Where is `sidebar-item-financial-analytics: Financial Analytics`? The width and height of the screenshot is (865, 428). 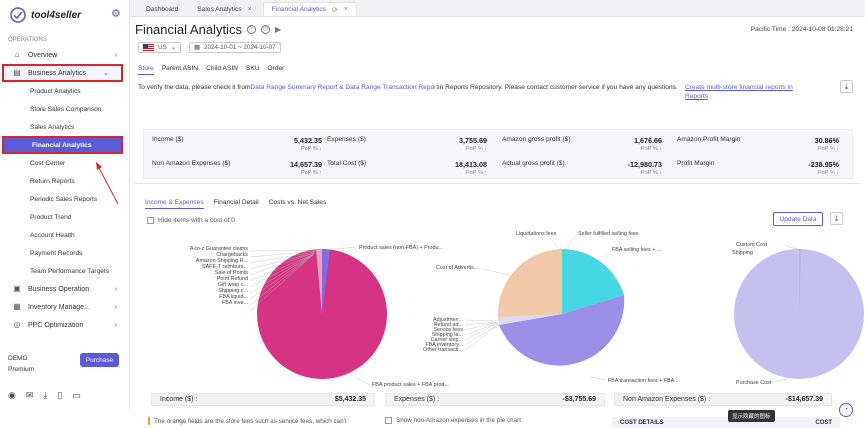
sidebar-item-financial-analytics: Financial Analytics is located at coordinates (62, 145).